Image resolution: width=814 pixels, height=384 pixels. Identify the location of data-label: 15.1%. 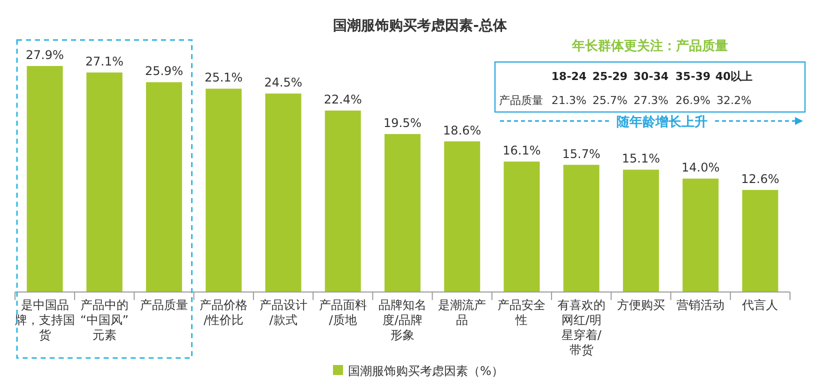
(641, 159).